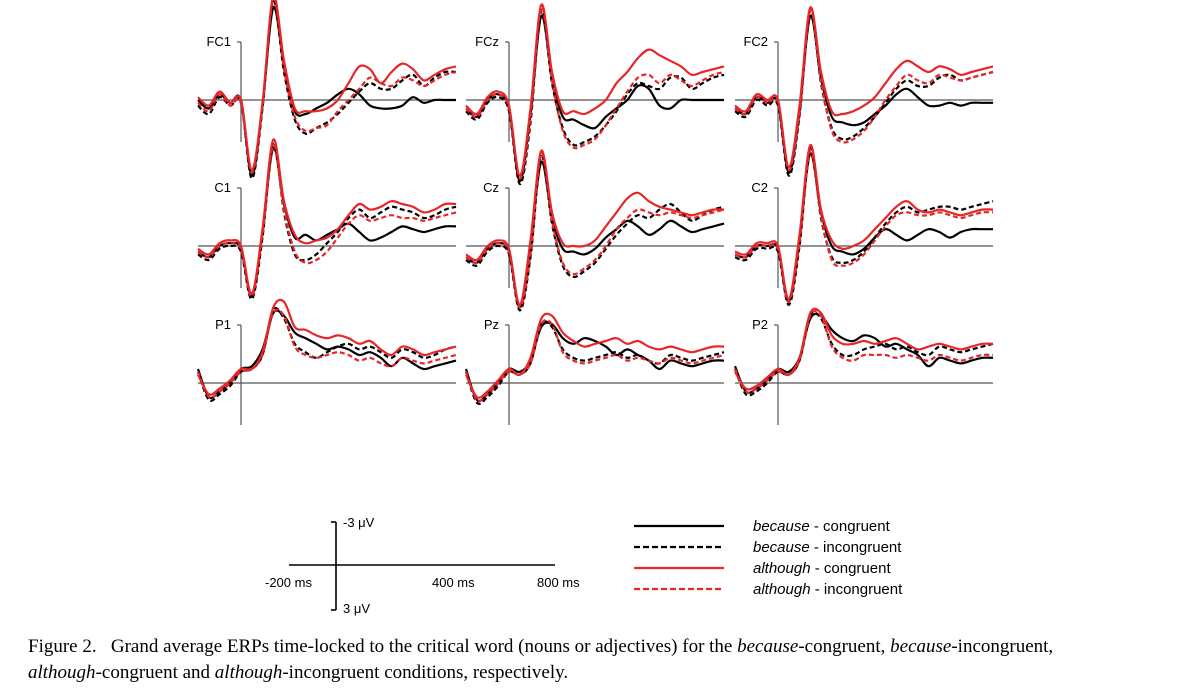 This screenshot has width=1191, height=693. I want to click on caption-text-2: -congruent,, so click(844, 646).